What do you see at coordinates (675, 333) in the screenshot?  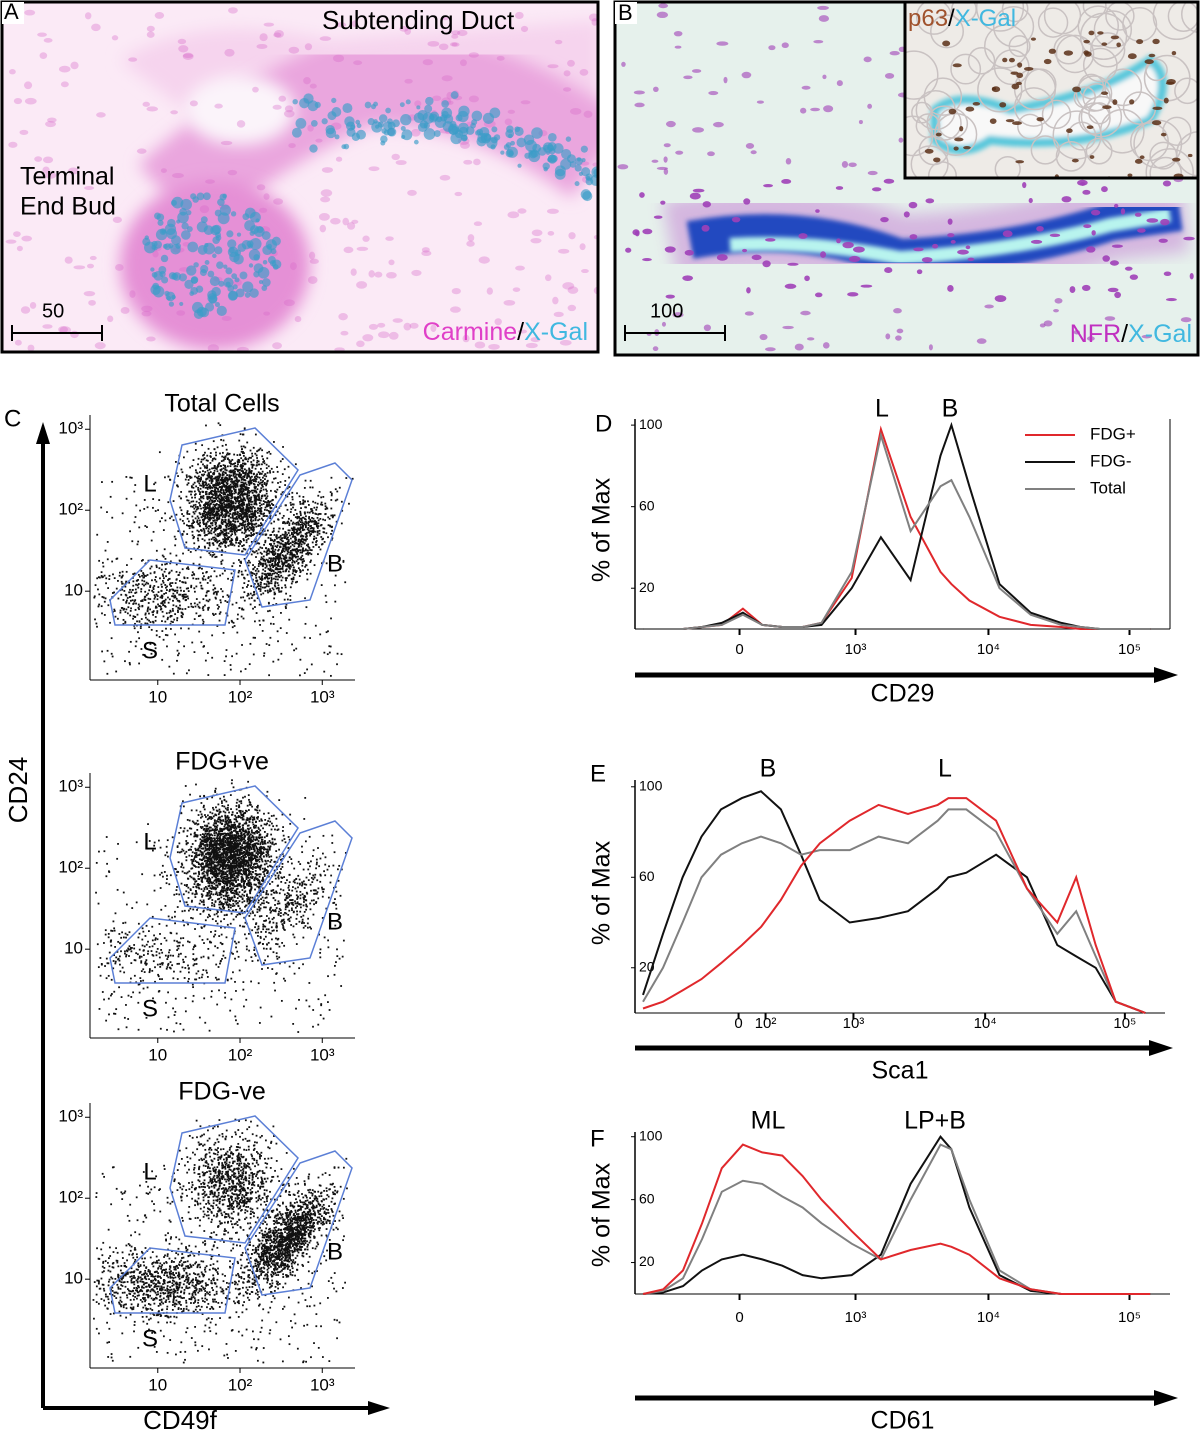 I see `scale-bar` at bounding box center [675, 333].